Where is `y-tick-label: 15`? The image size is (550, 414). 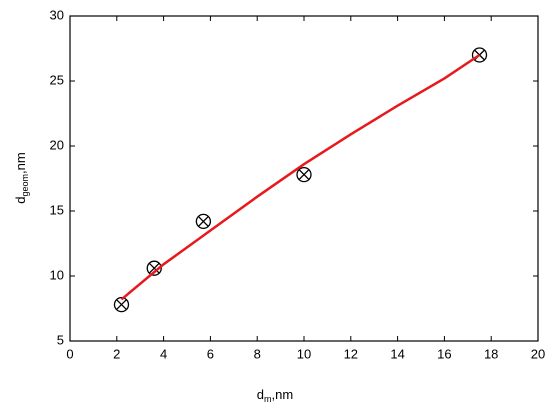
y-tick-label: 15 is located at coordinates (57, 209).